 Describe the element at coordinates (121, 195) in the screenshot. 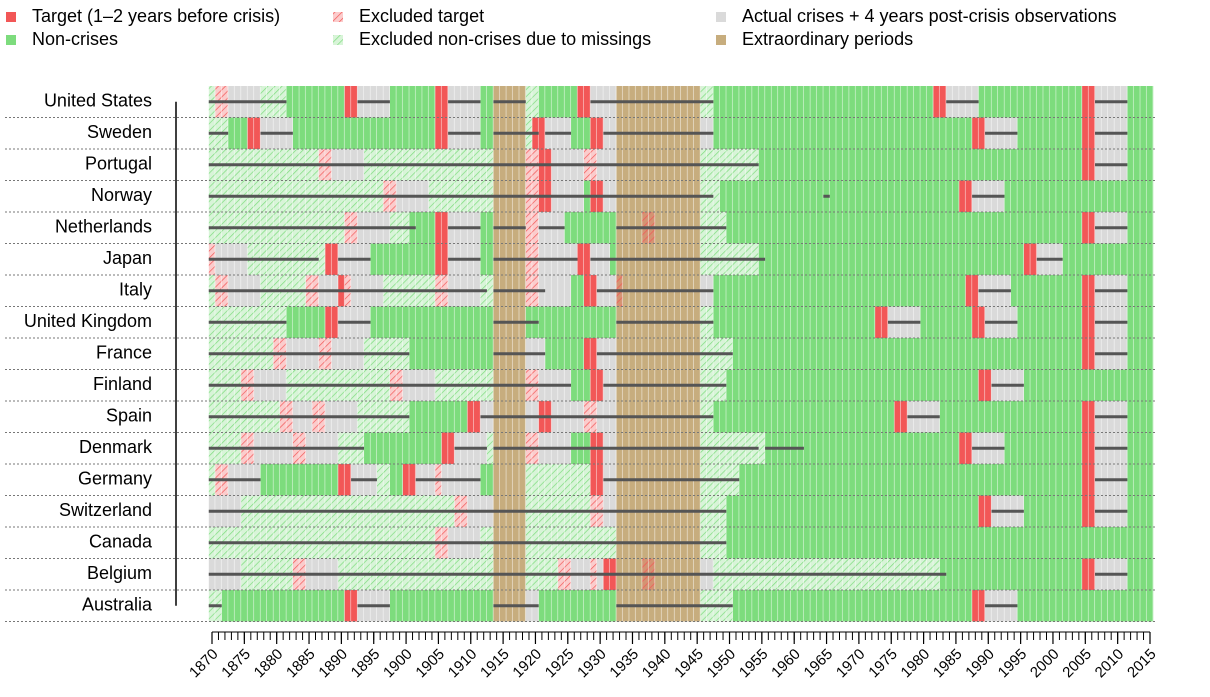

I see `country-label: Norway` at that location.